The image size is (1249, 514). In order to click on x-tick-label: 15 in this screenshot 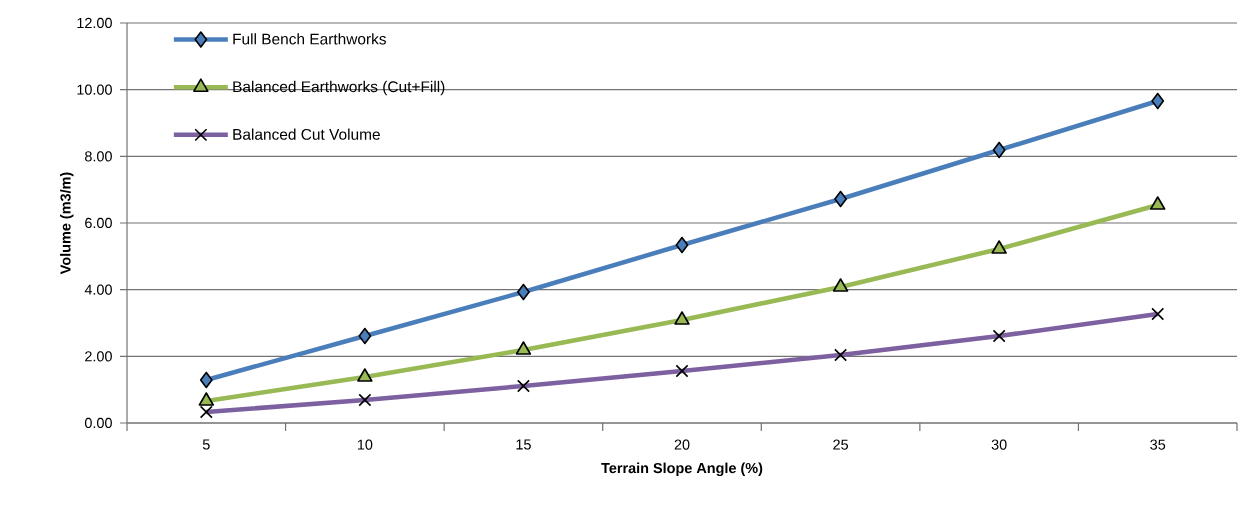, I will do `click(523, 444)`.